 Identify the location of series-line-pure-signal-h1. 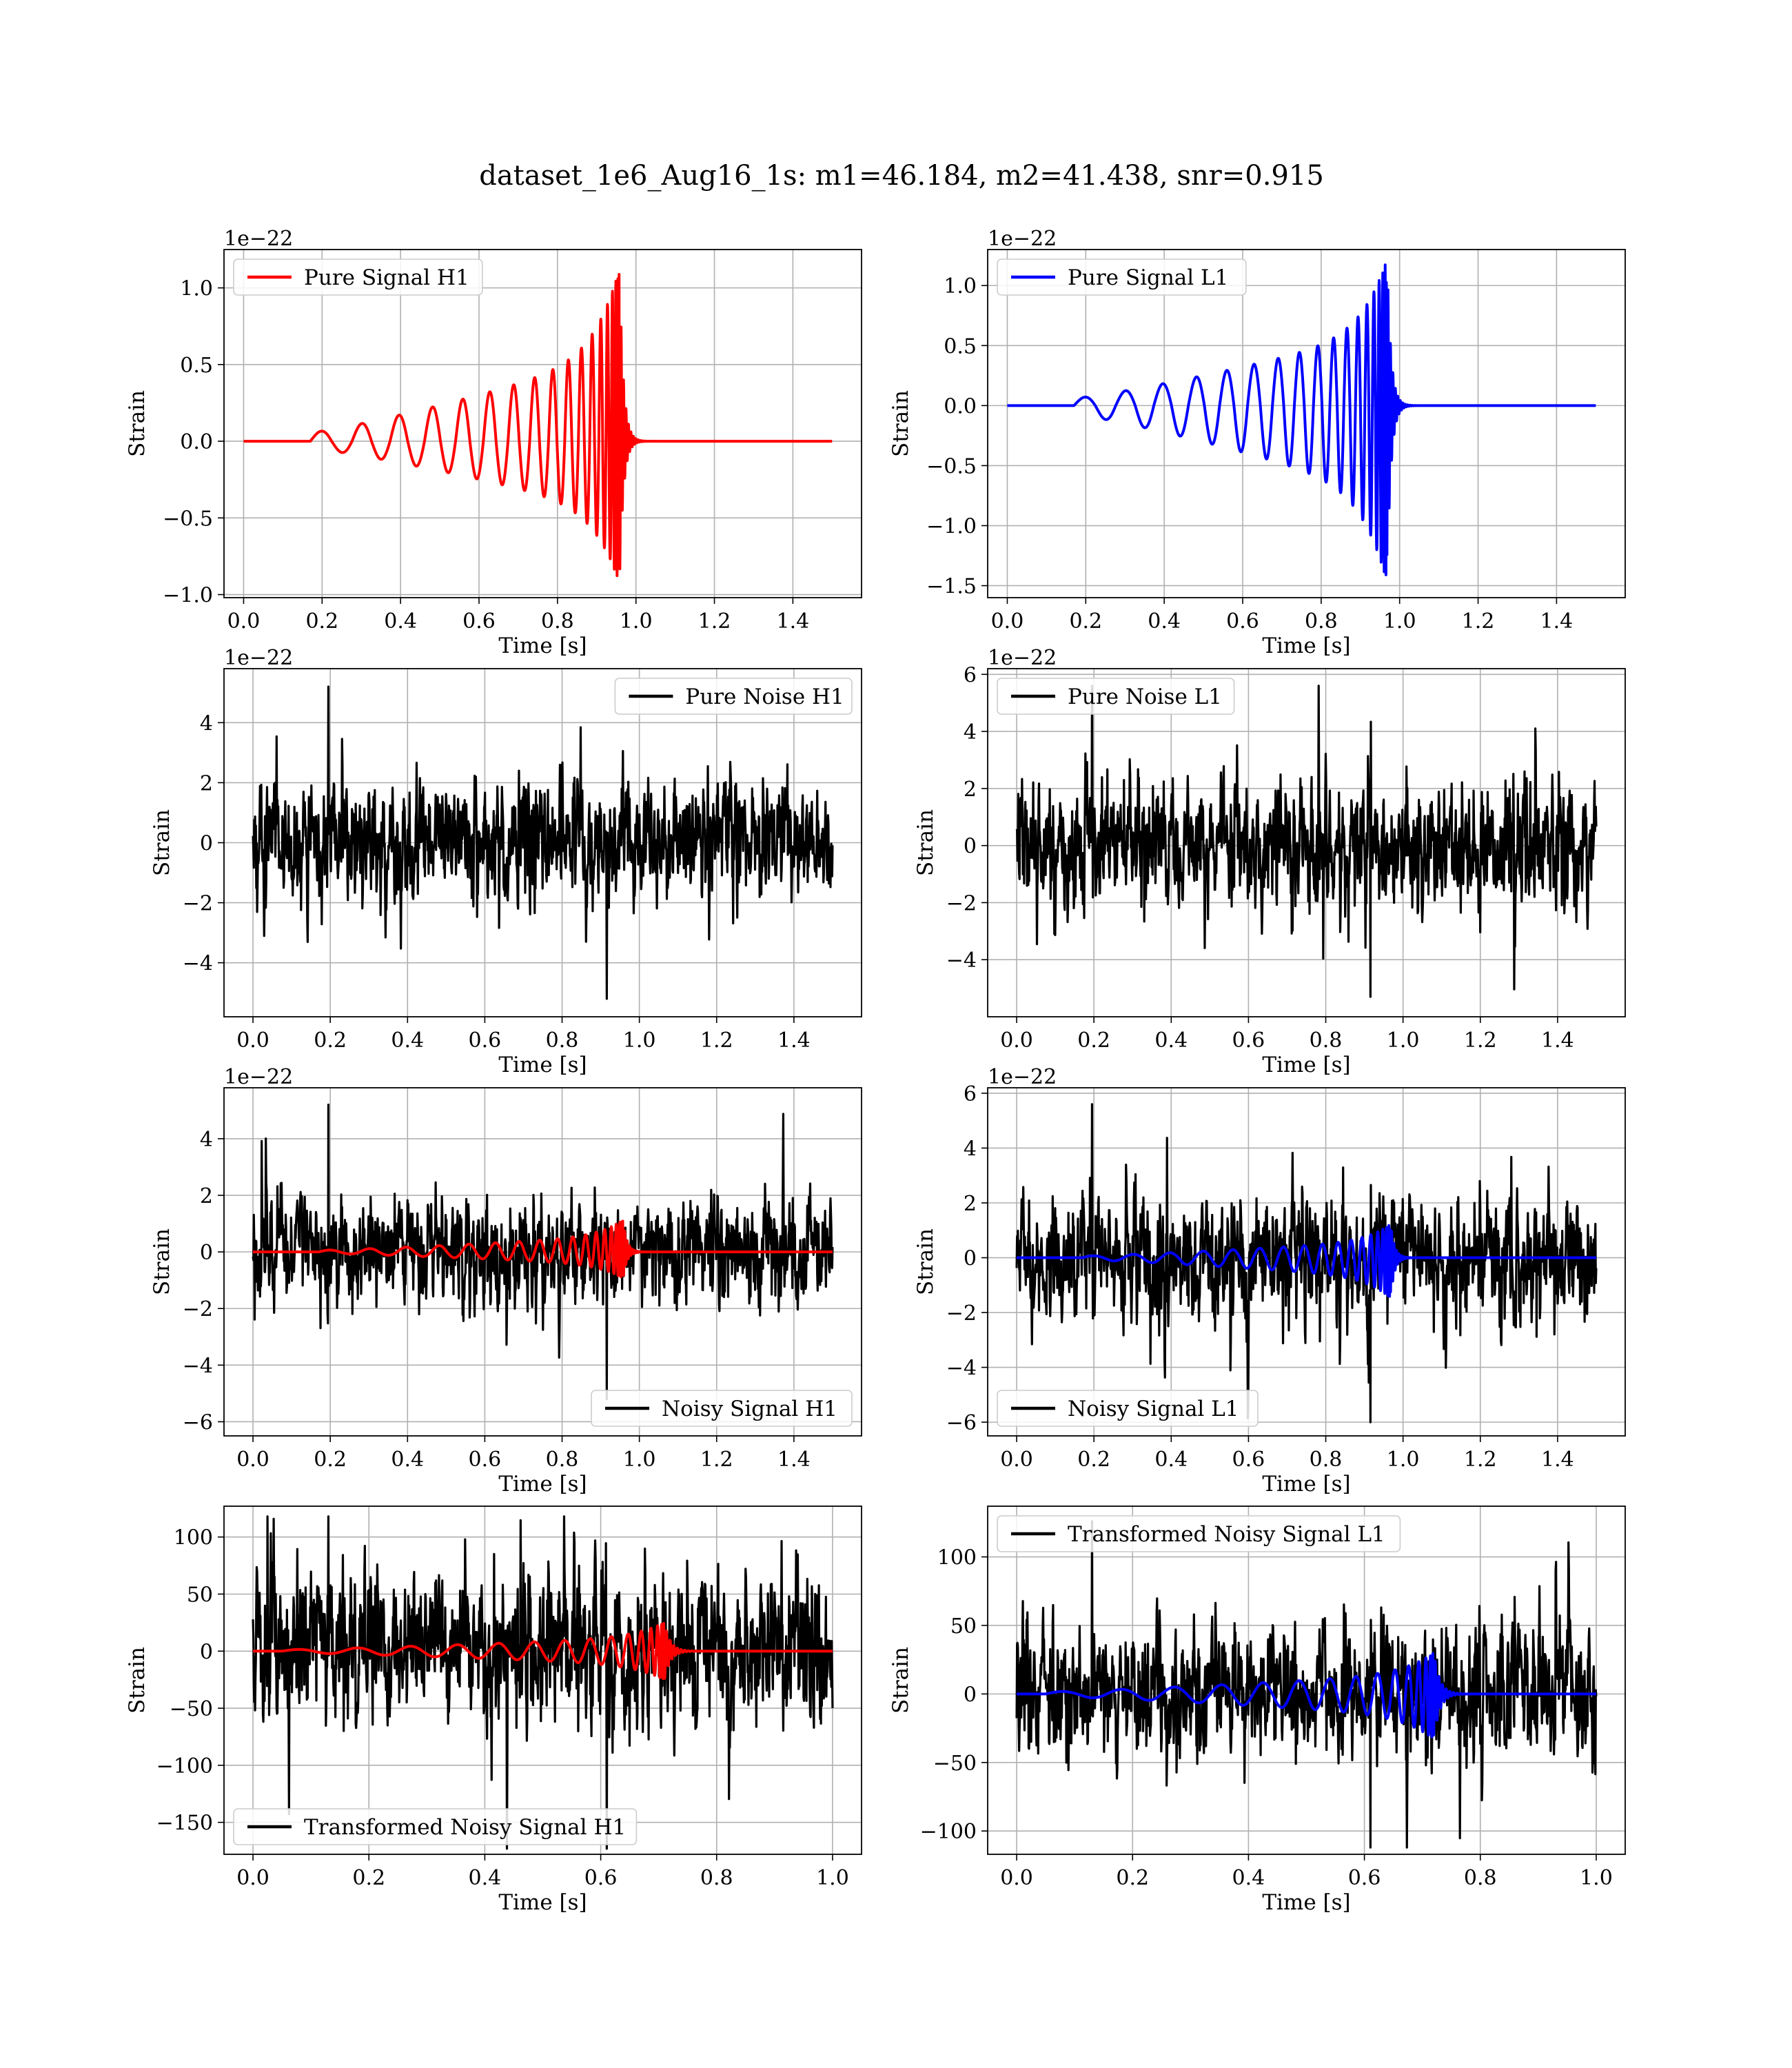
(538, 425).